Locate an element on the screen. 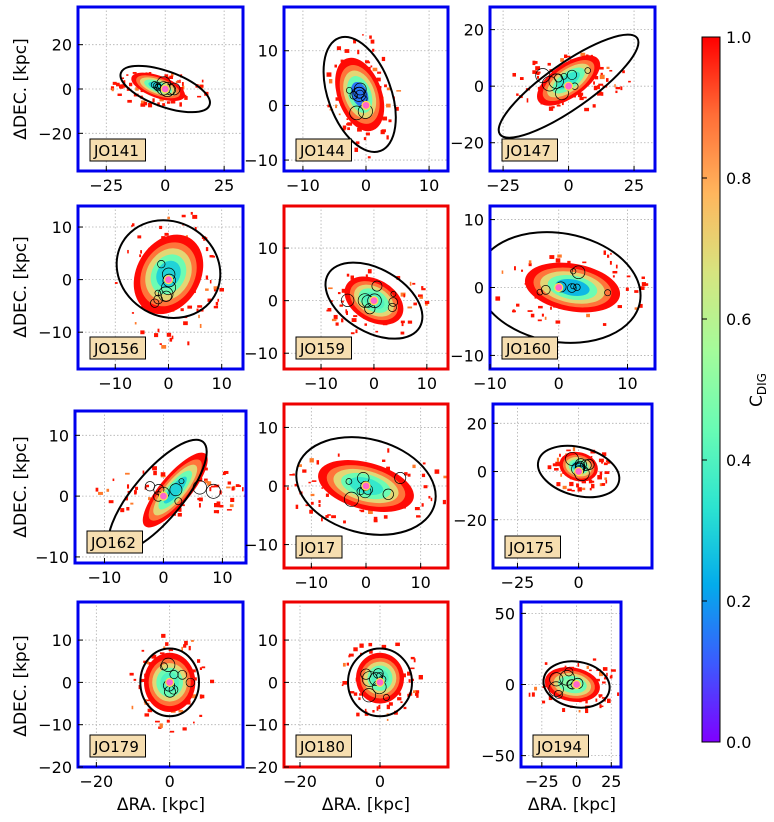  panel-JO147: −25 0 25 −20 0 20 JO147 is located at coordinates (553, 100).